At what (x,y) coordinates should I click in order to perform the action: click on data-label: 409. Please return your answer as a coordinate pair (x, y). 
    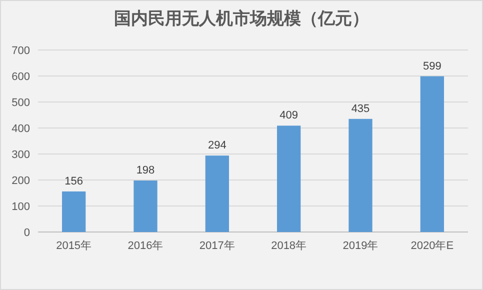
    Looking at the image, I should click on (289, 116).